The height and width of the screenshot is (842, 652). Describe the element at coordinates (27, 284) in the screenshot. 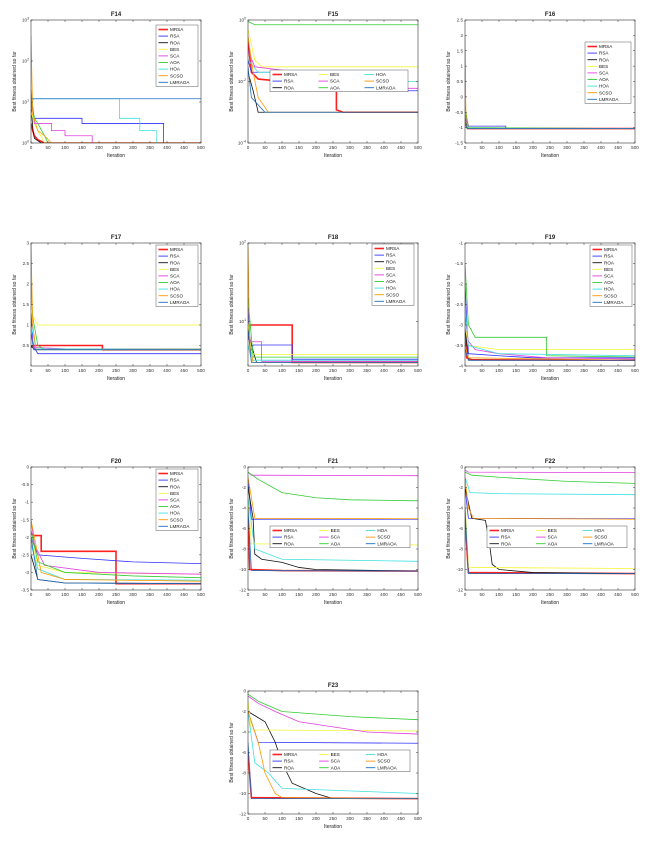

I see `y-tick-label: 2` at that location.